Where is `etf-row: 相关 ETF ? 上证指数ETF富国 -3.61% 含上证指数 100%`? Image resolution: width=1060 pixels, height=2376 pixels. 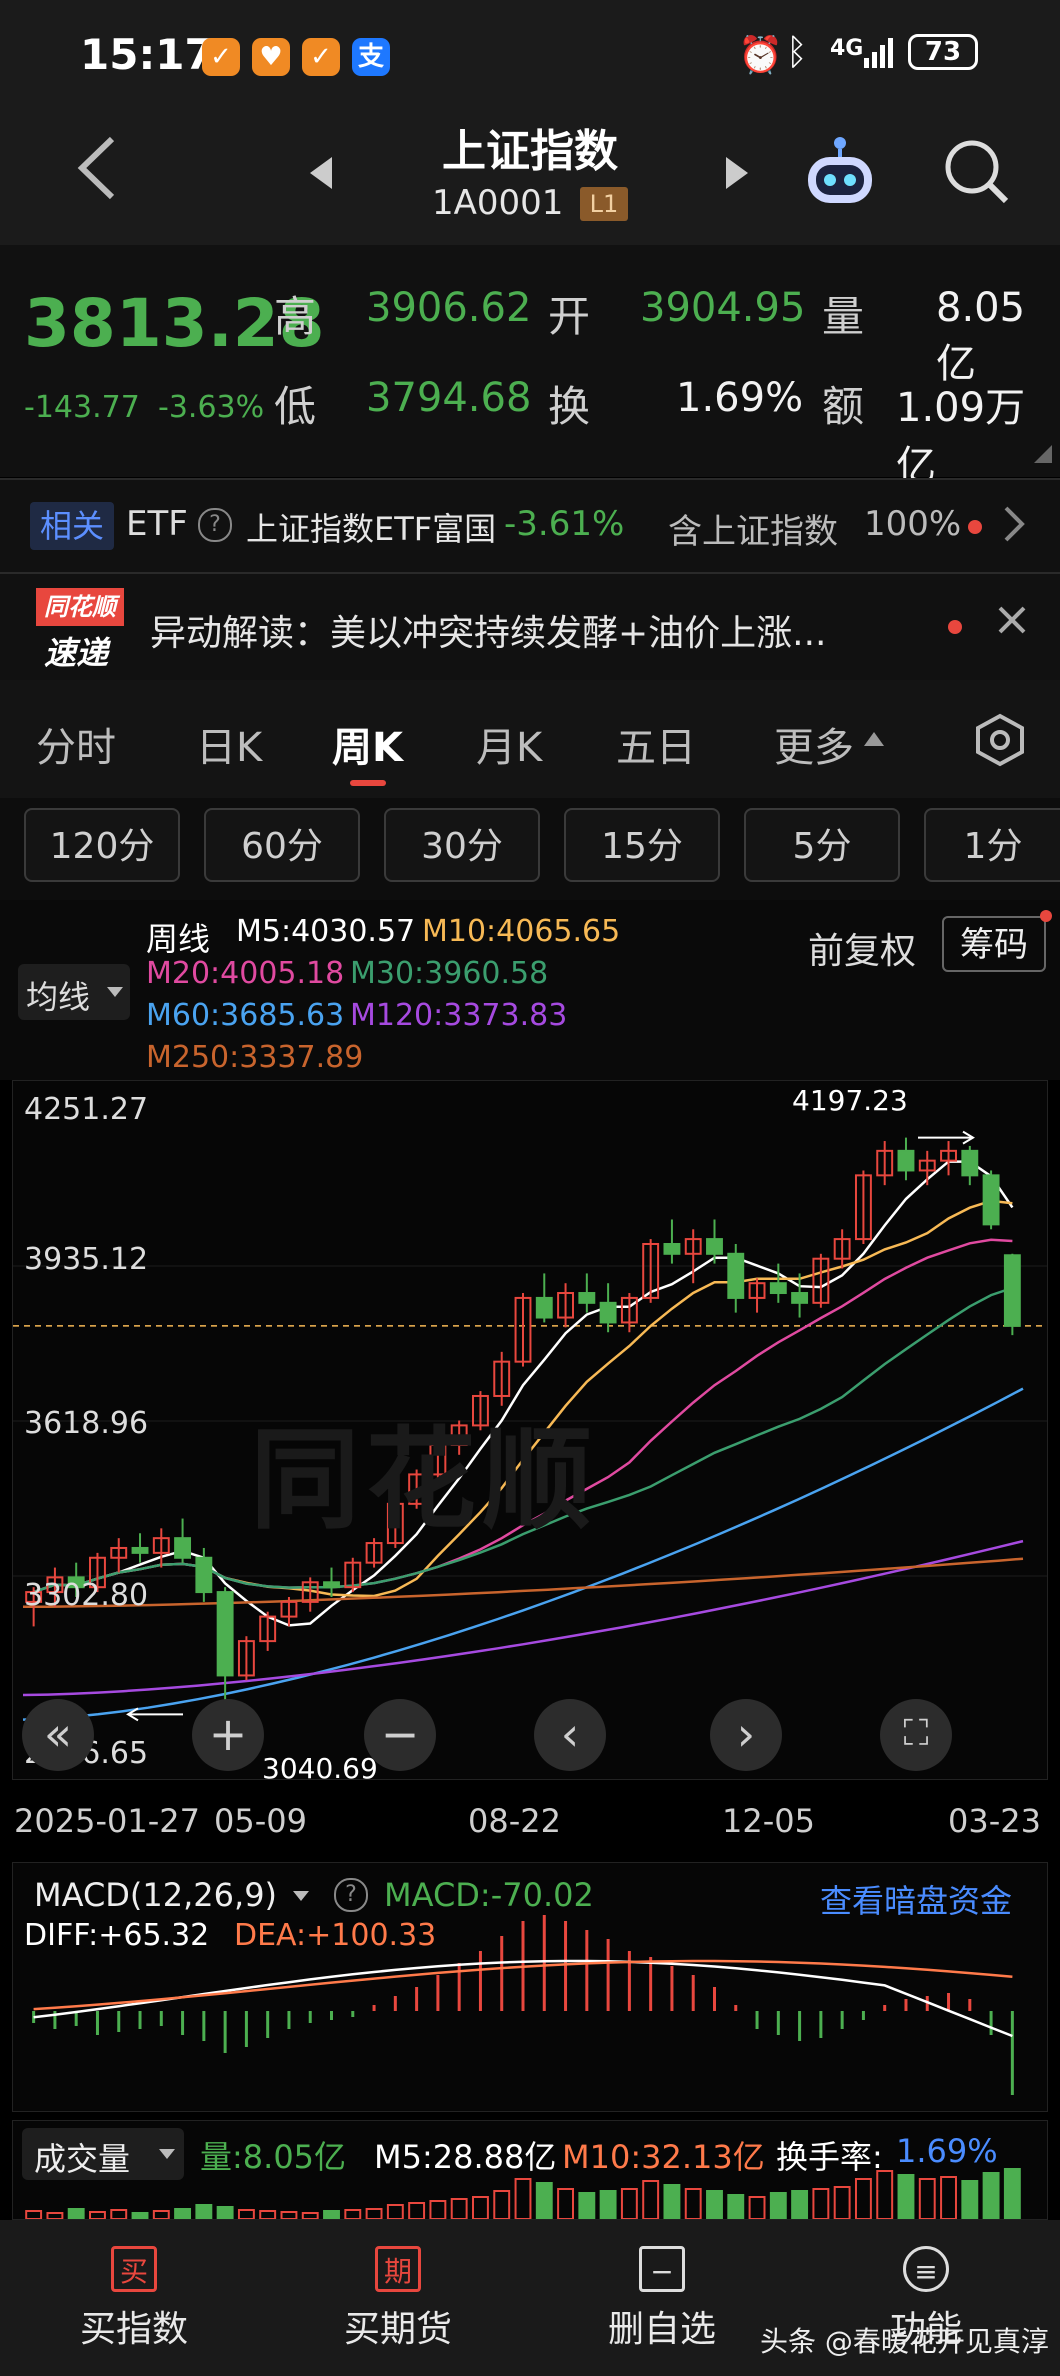 etf-row: 相关 ETF ? 上证指数ETF富国 -3.61% 含上证指数 100% is located at coordinates (530, 526).